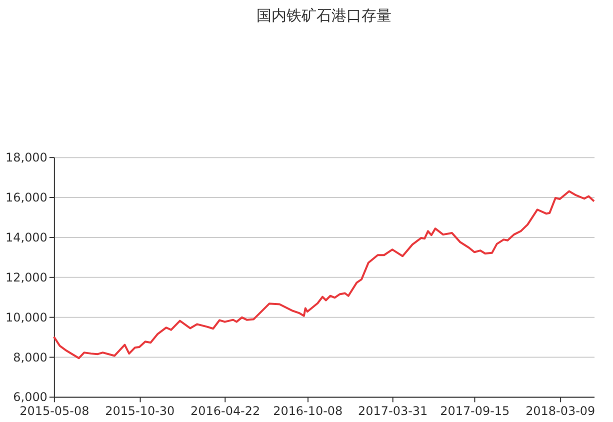  Describe the element at coordinates (27, 197) in the screenshot. I see `y-tick-label: 16,000` at that location.